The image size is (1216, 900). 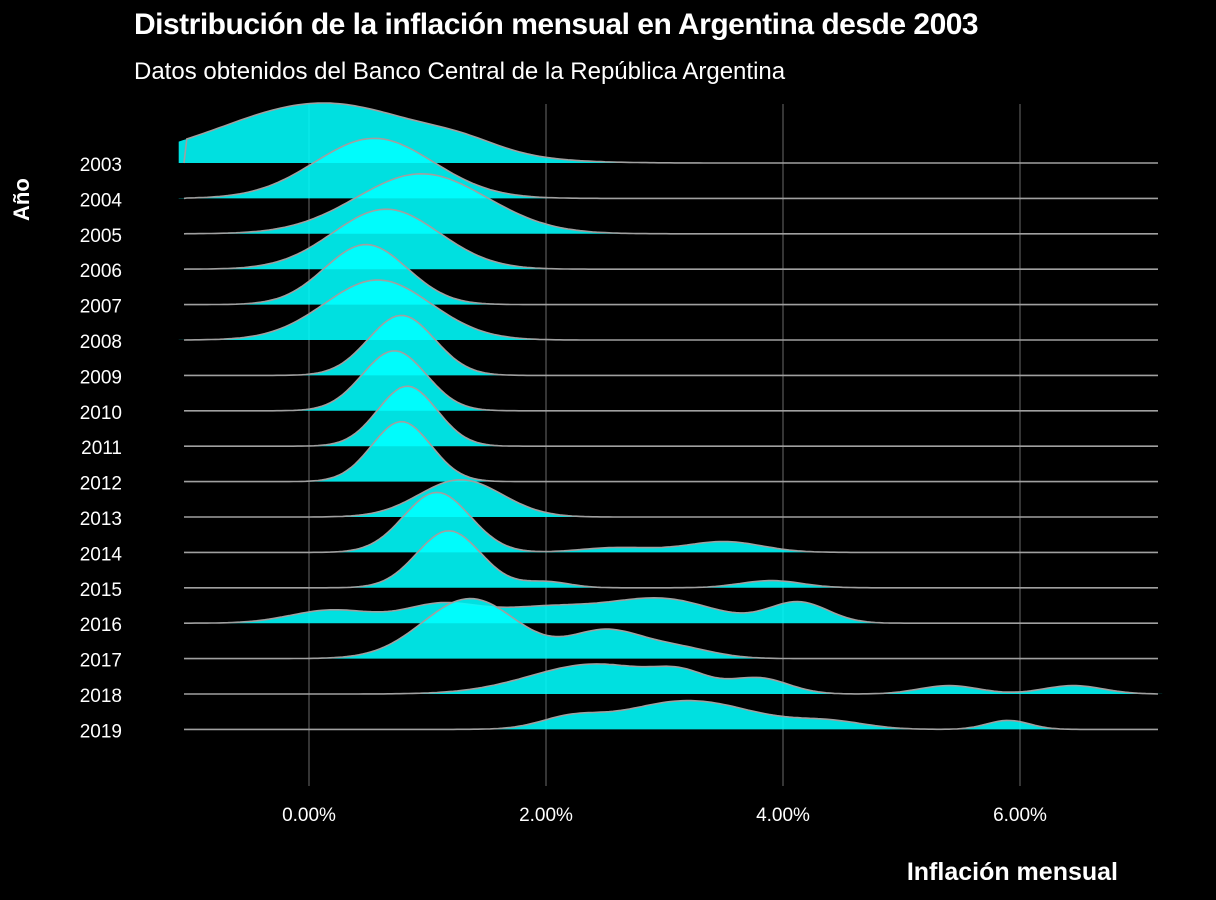 What do you see at coordinates (101, 625) in the screenshot?
I see `y-tick-label: 2016` at bounding box center [101, 625].